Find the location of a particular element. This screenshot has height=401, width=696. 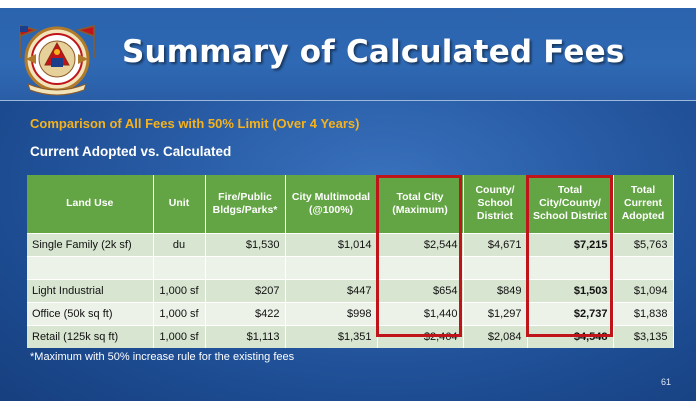

cell-total-city: $654 is located at coordinates (420, 290).